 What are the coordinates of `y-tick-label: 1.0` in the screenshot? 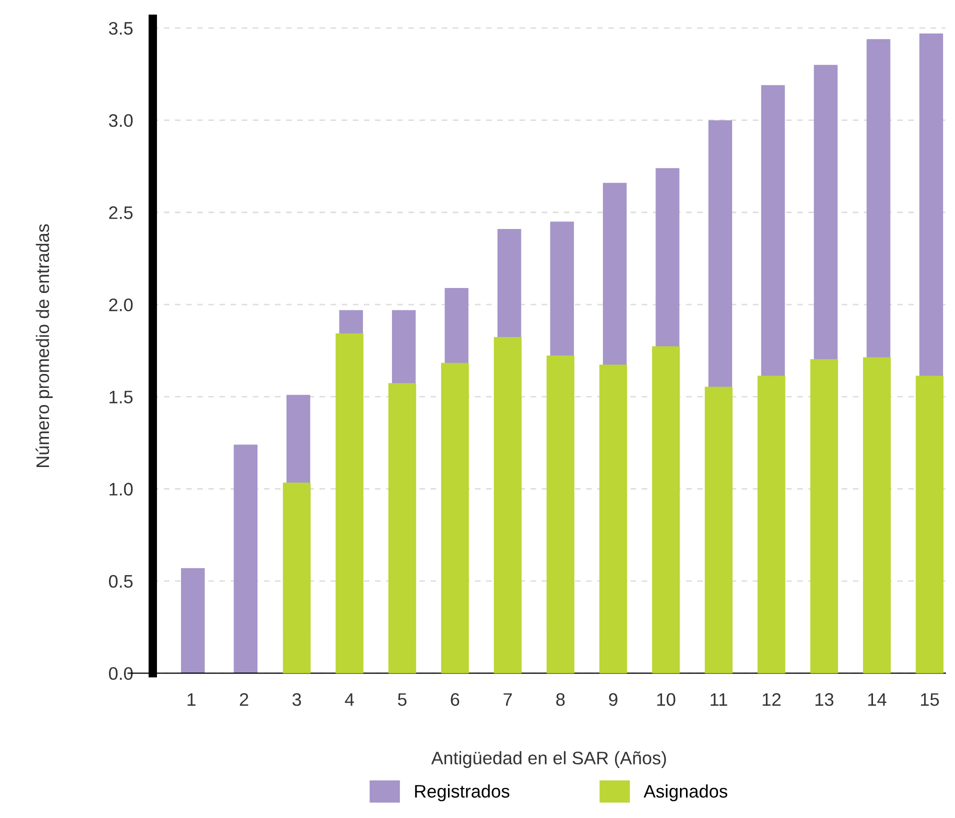 It's located at (121, 489).